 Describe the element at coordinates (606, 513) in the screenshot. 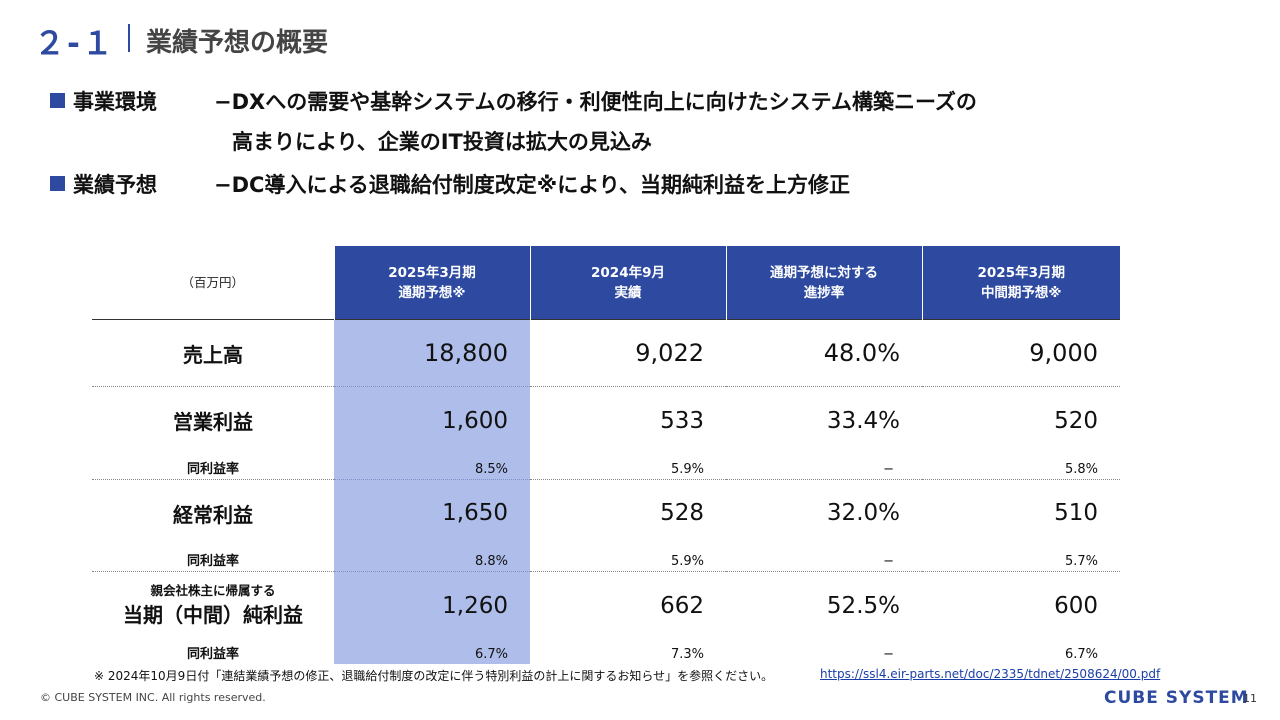

I see `table-row-ordinary-income: 経常利益 1,650 528 32.0% 510` at that location.